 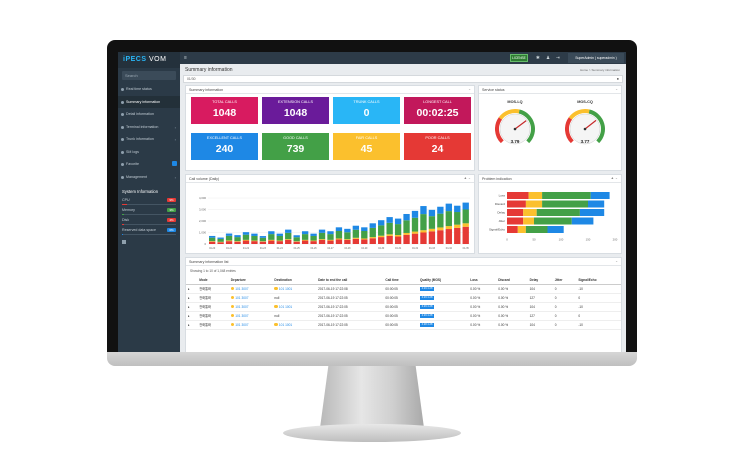 I want to click on sidebar-item-4: Trunk information ›, so click(x=149, y=139).